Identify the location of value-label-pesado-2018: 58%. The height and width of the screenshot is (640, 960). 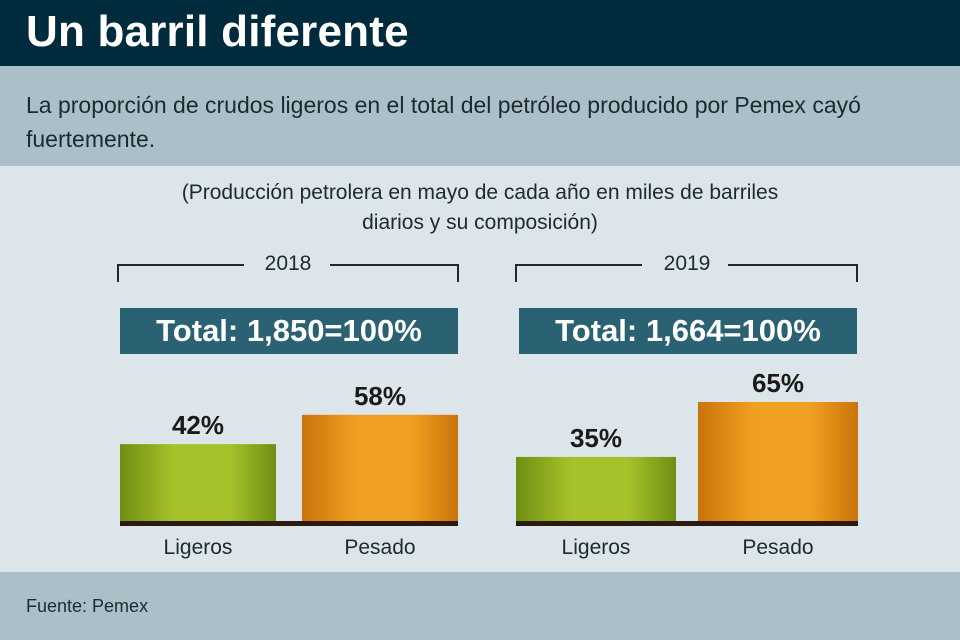
(380, 396).